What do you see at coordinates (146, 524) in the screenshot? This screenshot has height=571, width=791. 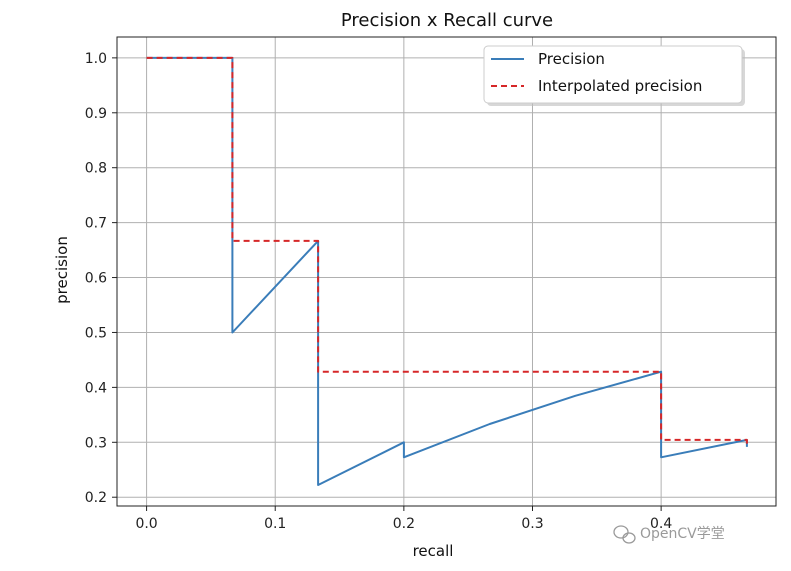 I see `x-tick-label: 0.0` at bounding box center [146, 524].